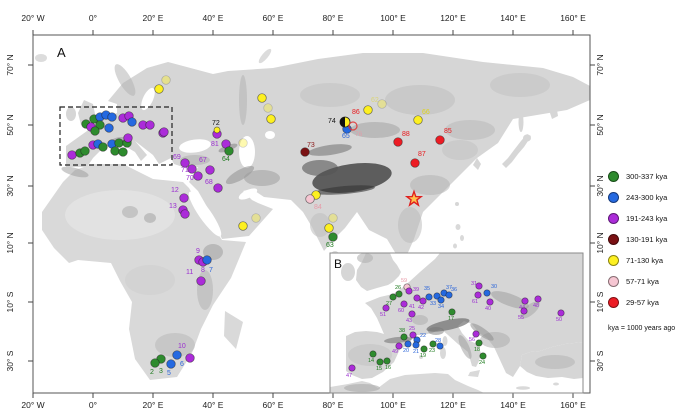  I want to click on point-label: 44, so click(522, 308).